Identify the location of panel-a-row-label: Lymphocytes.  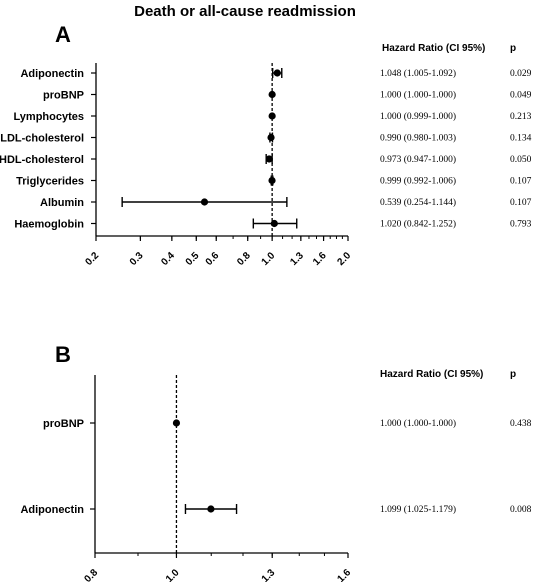
(48, 117).